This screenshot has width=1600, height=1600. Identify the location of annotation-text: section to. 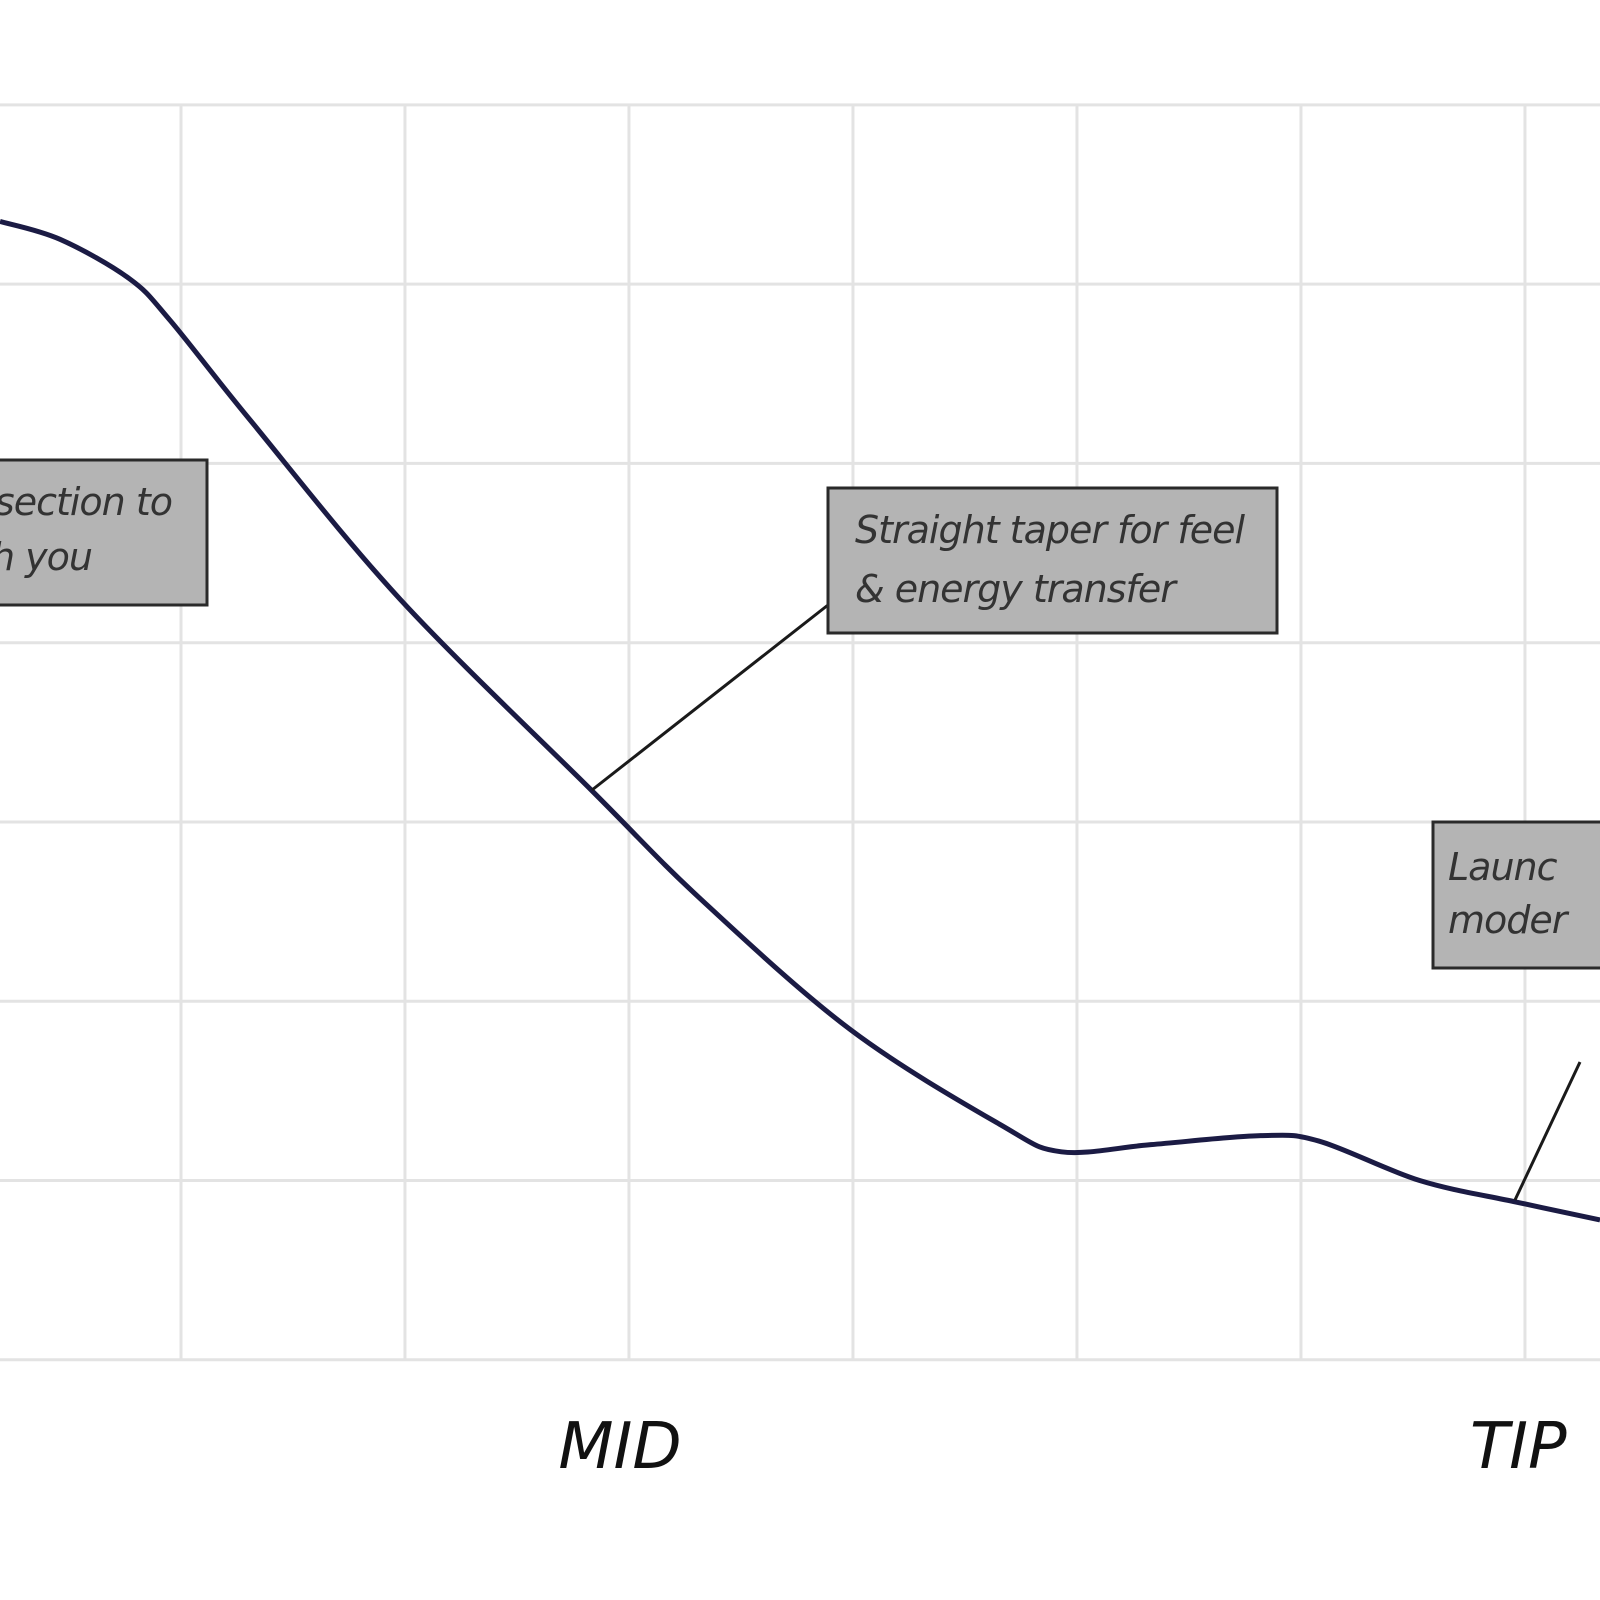
(86, 502).